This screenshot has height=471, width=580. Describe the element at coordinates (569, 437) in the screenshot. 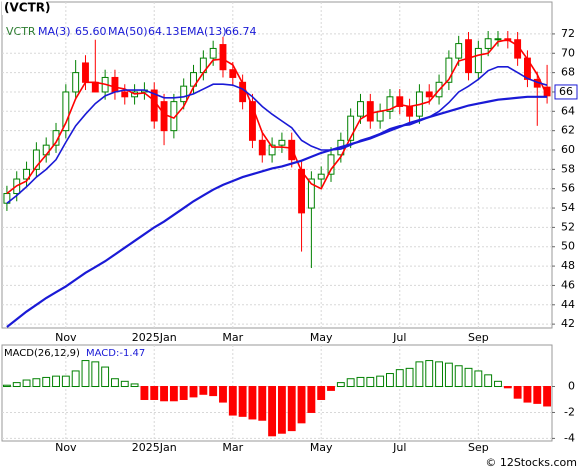

I see `y-tick-label: -4` at that location.